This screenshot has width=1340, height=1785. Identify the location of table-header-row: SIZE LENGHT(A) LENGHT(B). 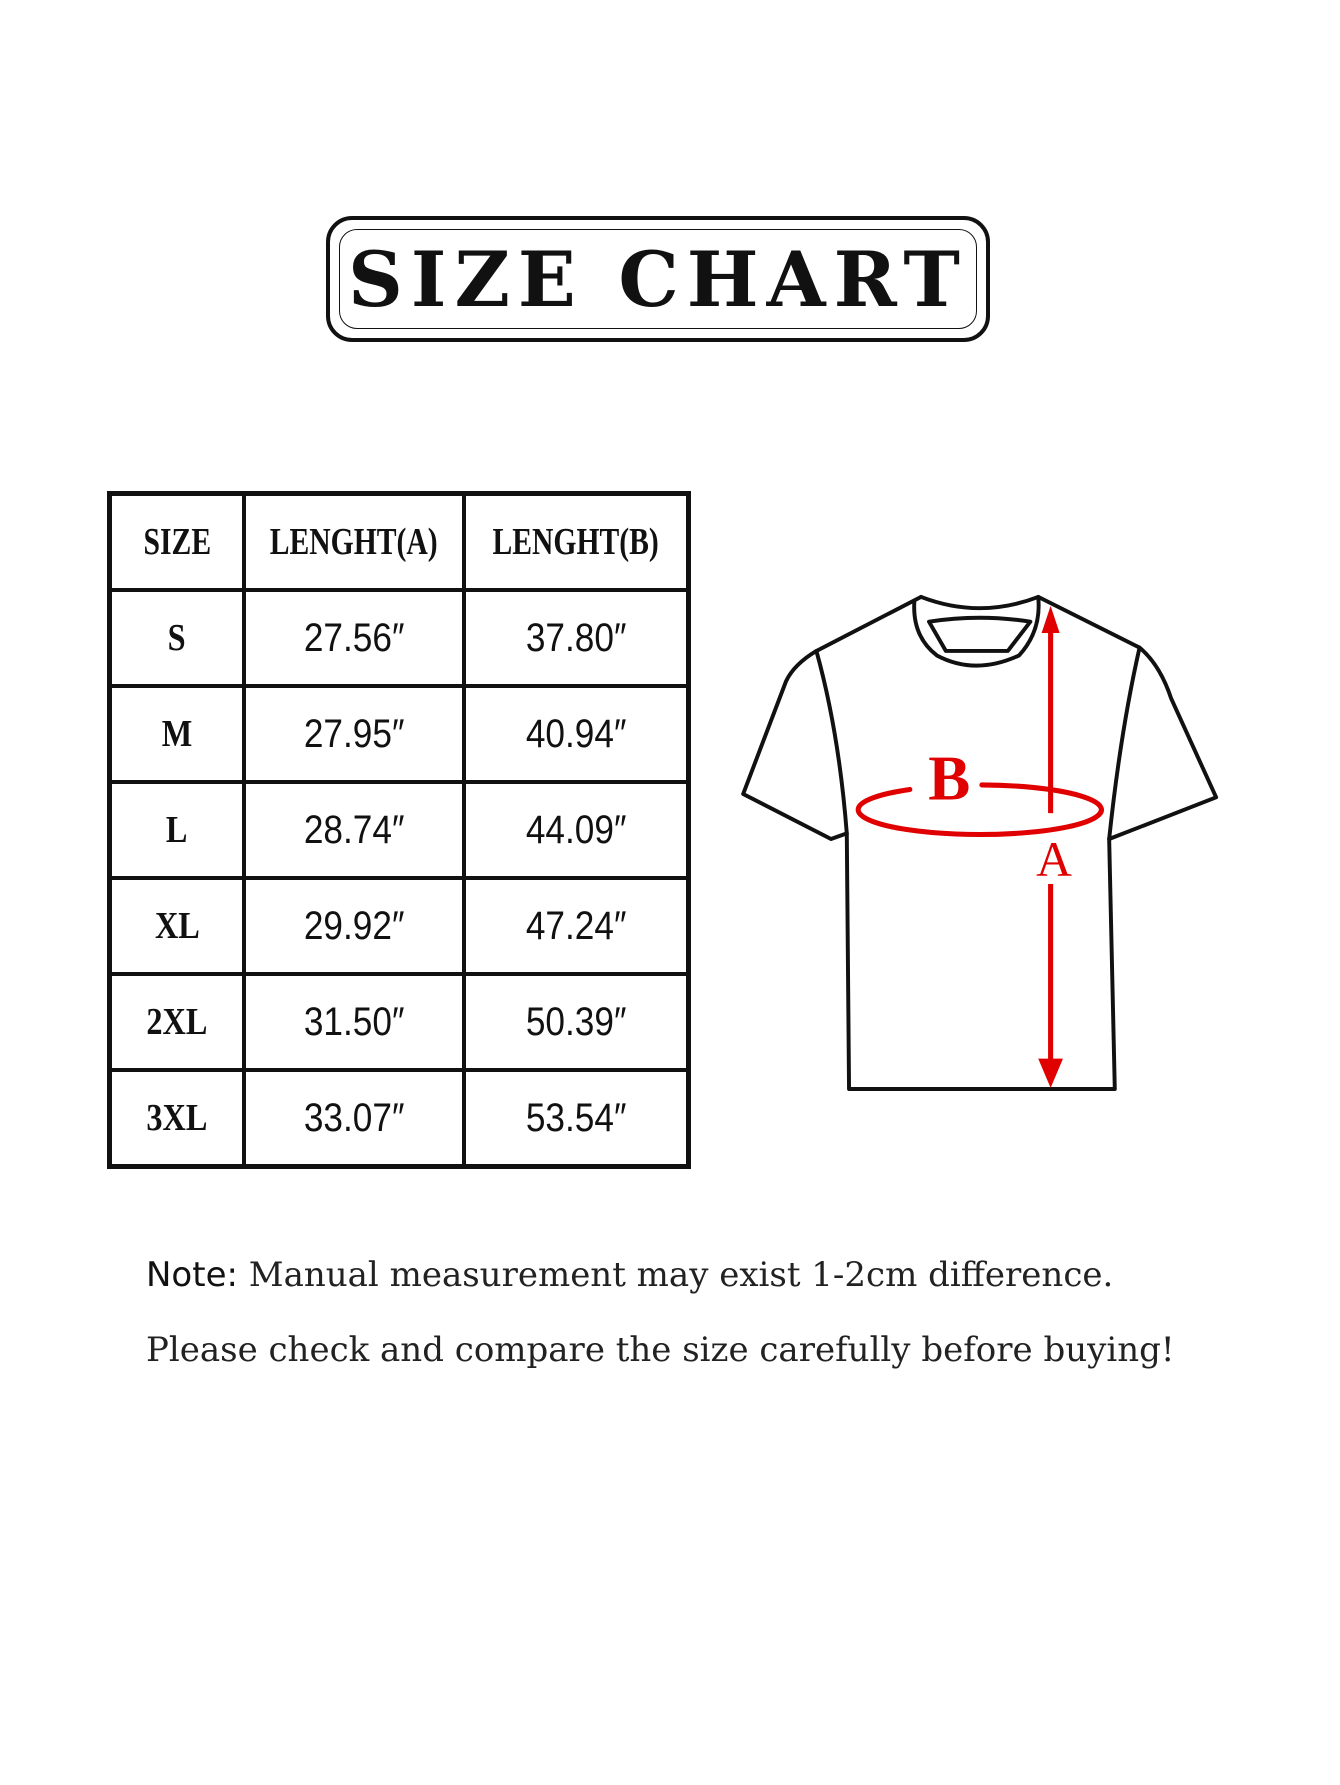
(399, 541).